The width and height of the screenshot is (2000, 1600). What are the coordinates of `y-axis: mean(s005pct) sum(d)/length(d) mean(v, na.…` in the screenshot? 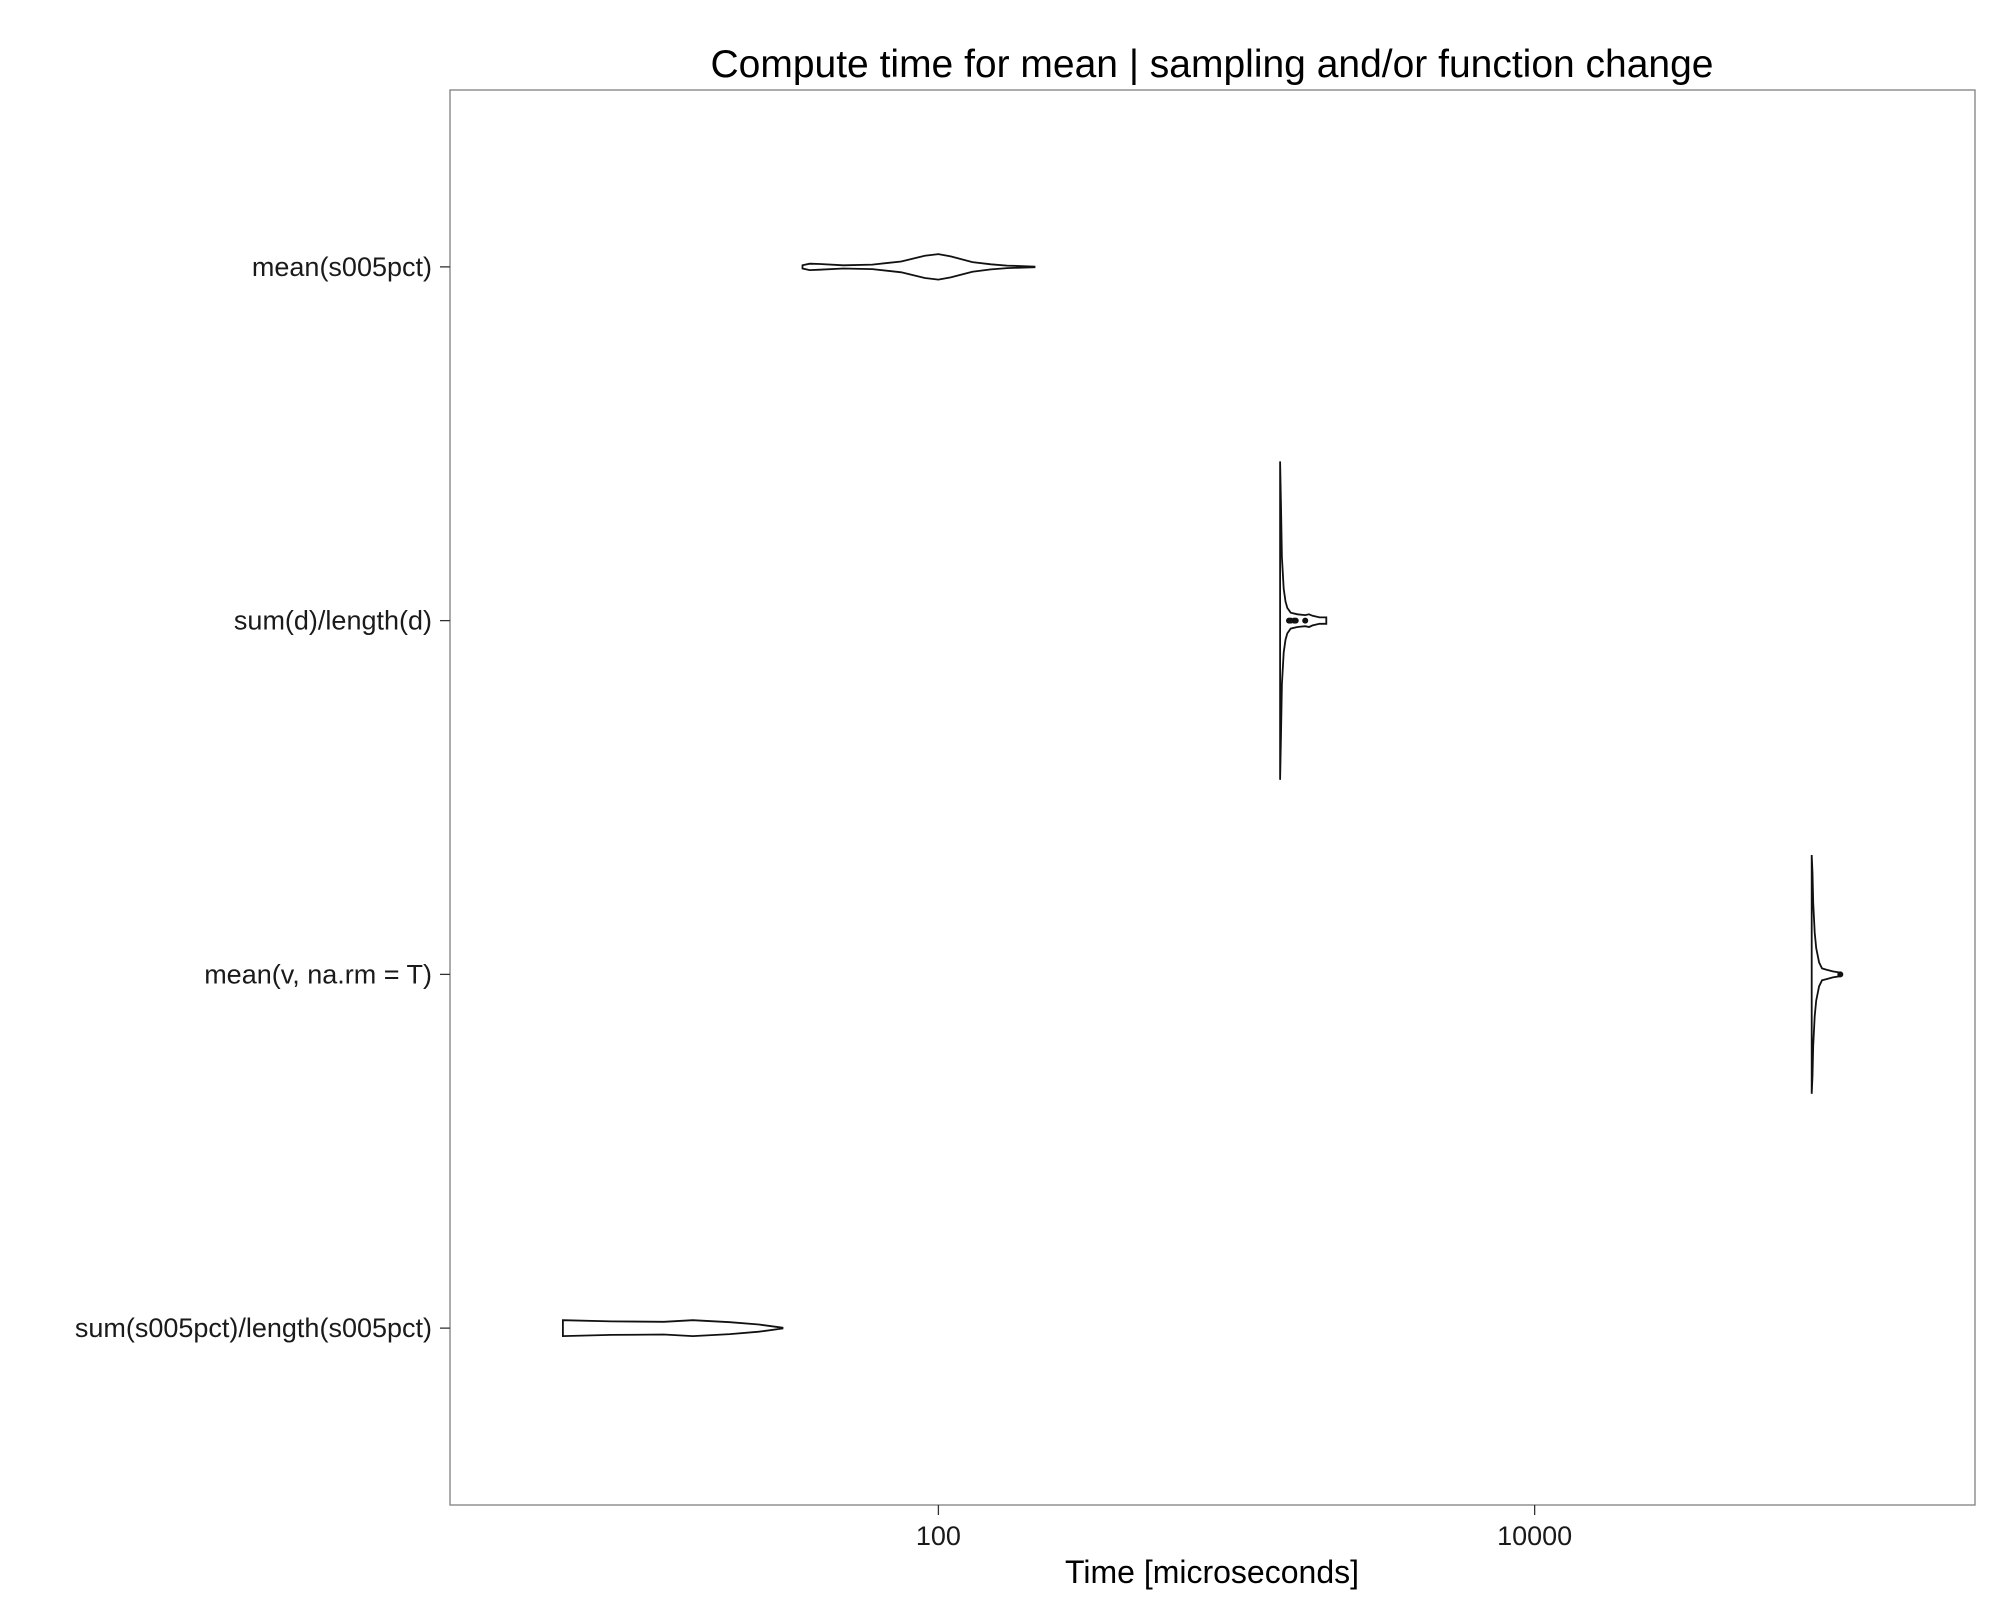 It's located at (262, 797).